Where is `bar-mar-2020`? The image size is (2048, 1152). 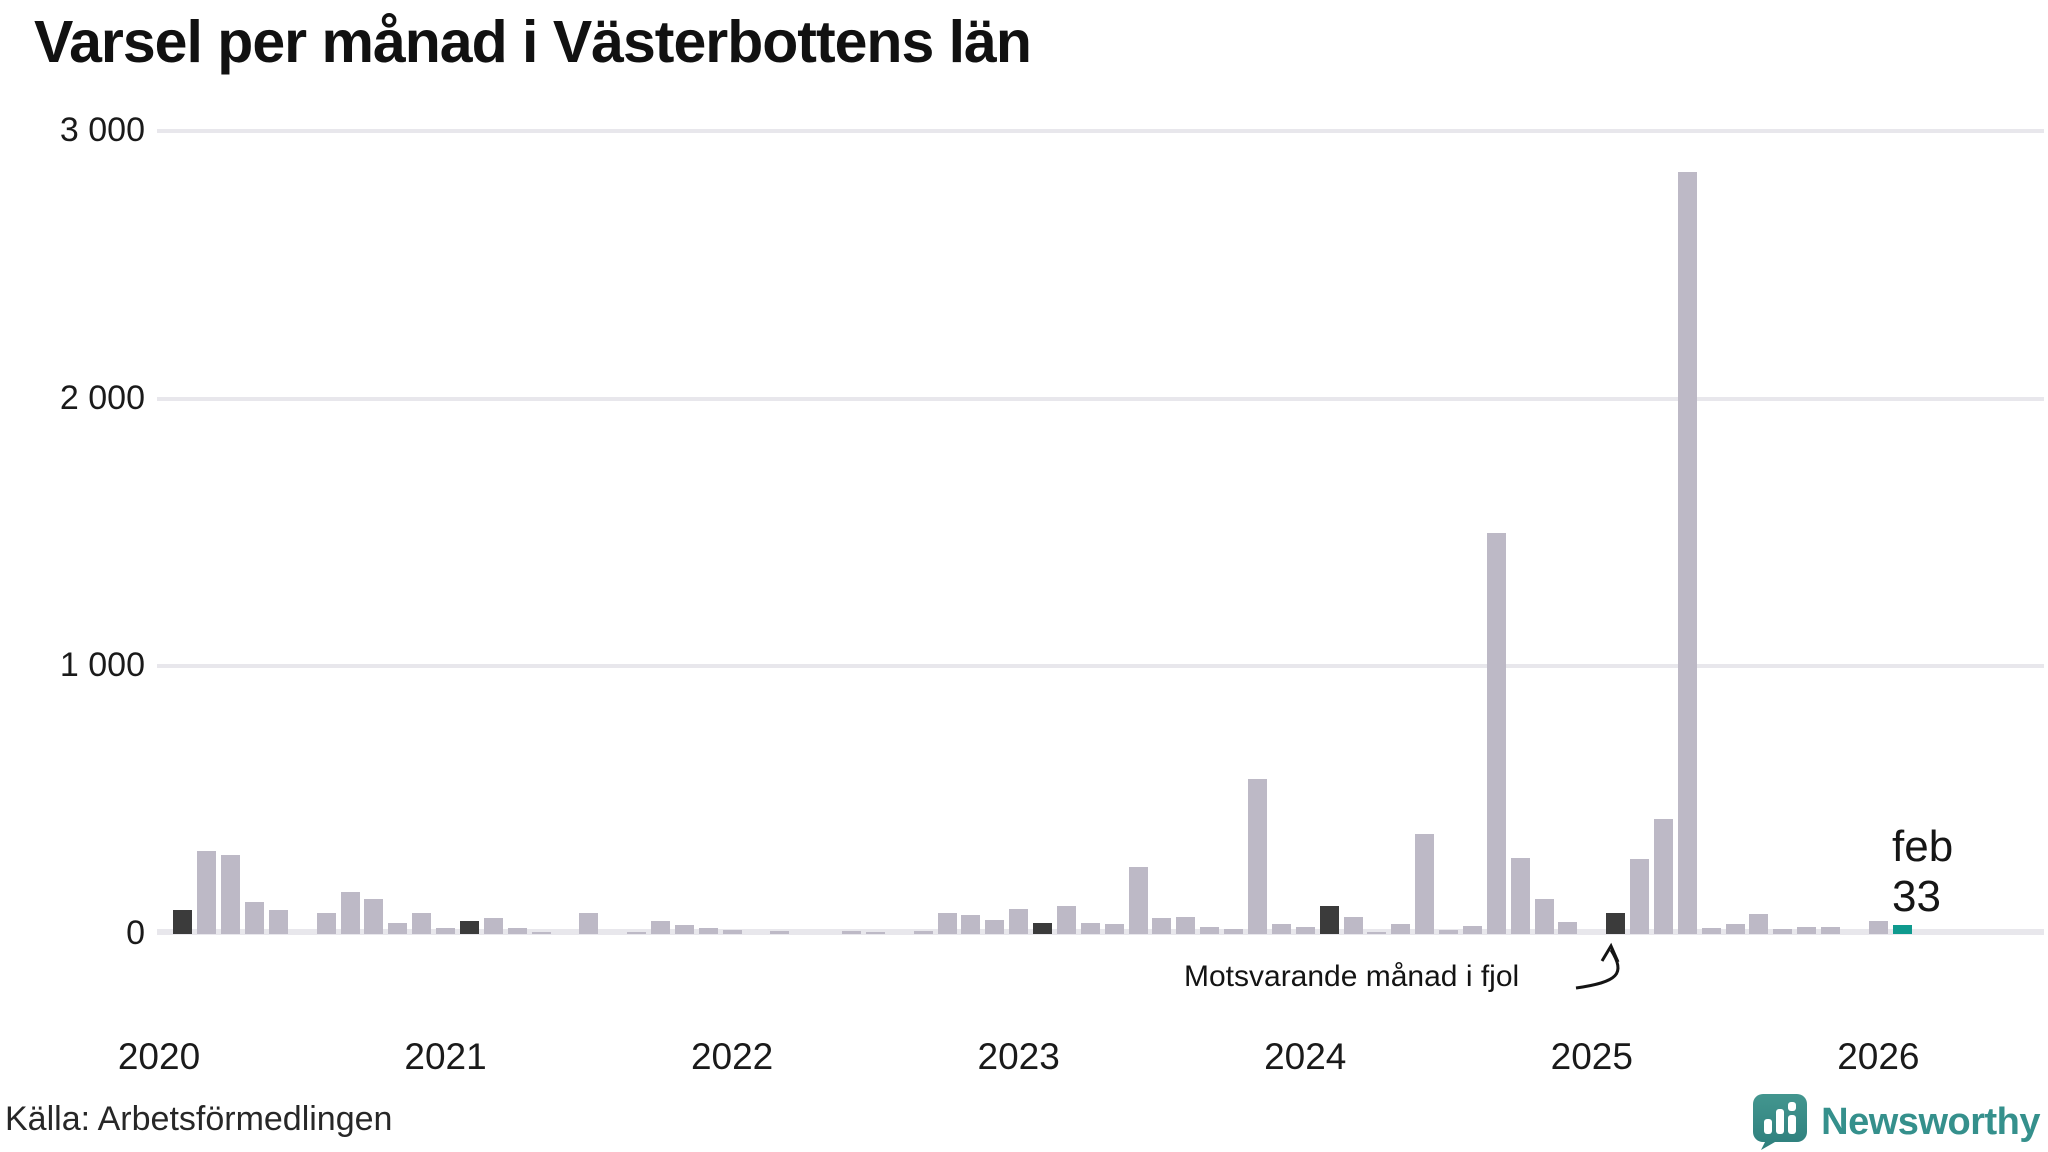 bar-mar-2020 is located at coordinates (207, 892).